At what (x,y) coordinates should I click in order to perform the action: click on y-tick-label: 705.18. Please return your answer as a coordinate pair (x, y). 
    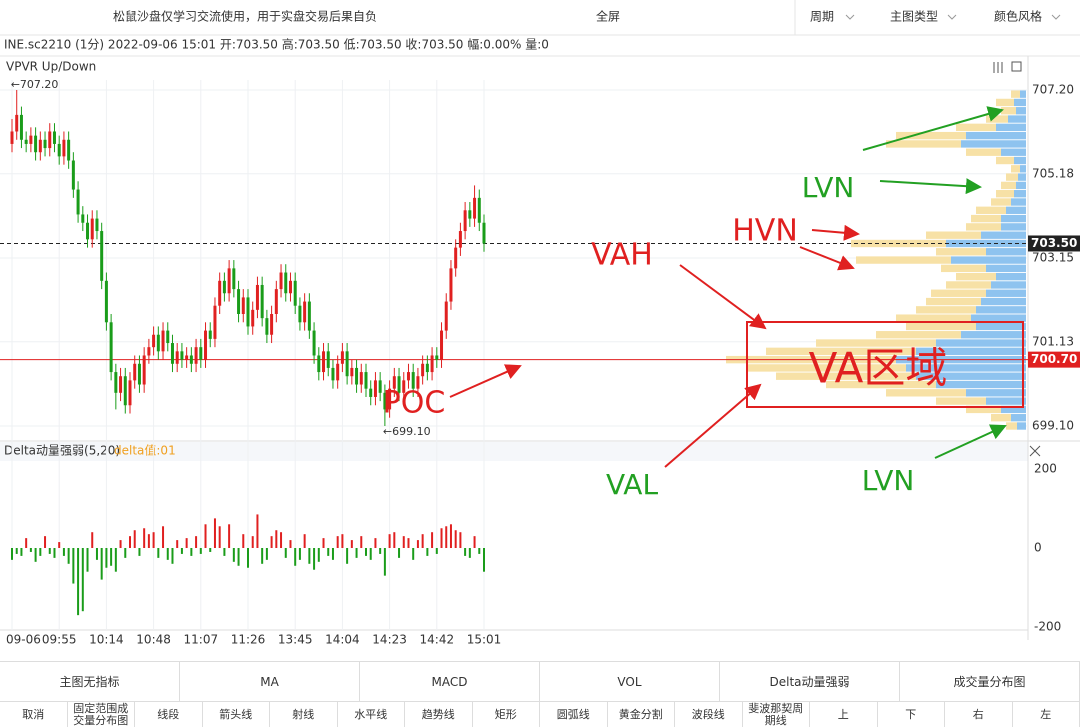
    Looking at the image, I should click on (1053, 173).